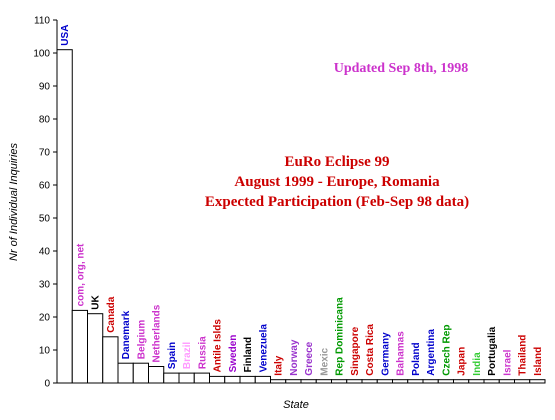  Describe the element at coordinates (401, 353) in the screenshot. I see `category-label: Bahamas` at that location.